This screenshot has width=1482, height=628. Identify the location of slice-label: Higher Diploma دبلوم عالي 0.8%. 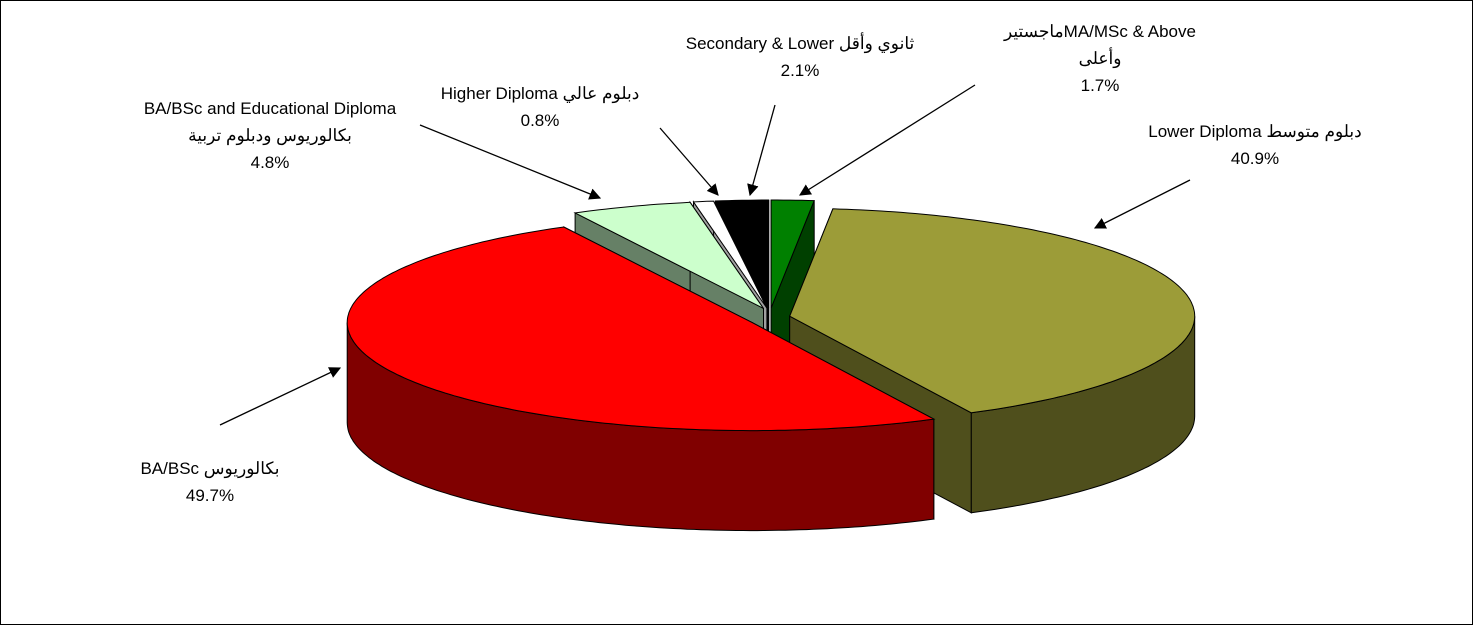
(540, 107).